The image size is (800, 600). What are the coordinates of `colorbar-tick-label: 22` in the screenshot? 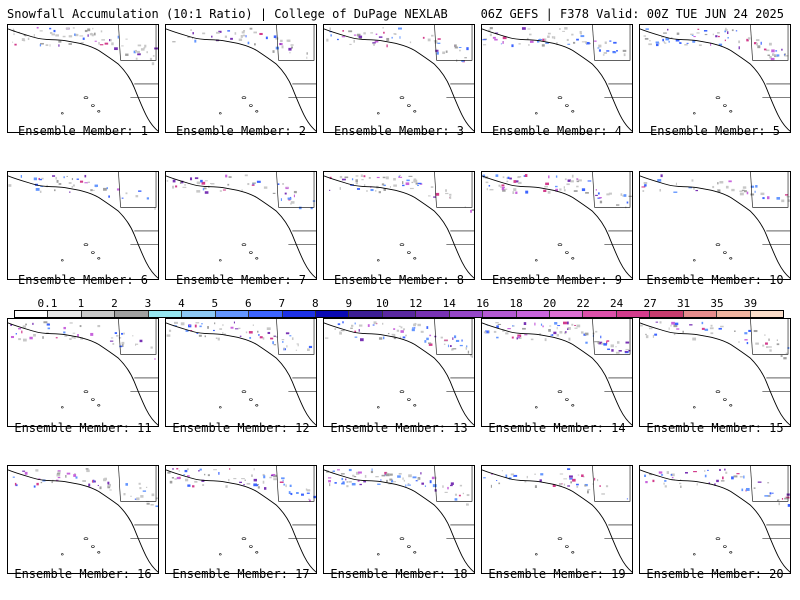 It's located at (583, 303).